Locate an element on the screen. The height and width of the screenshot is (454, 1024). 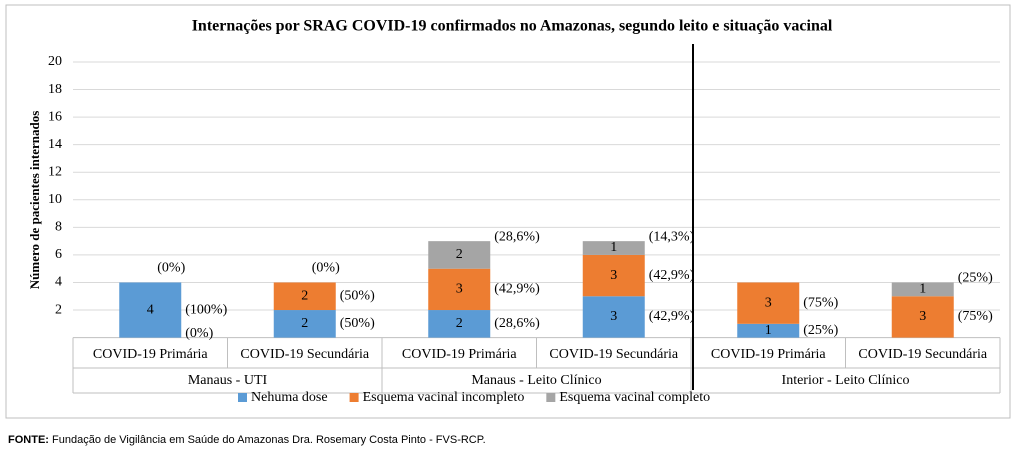
y-tick-label: 8 is located at coordinates (58, 227).